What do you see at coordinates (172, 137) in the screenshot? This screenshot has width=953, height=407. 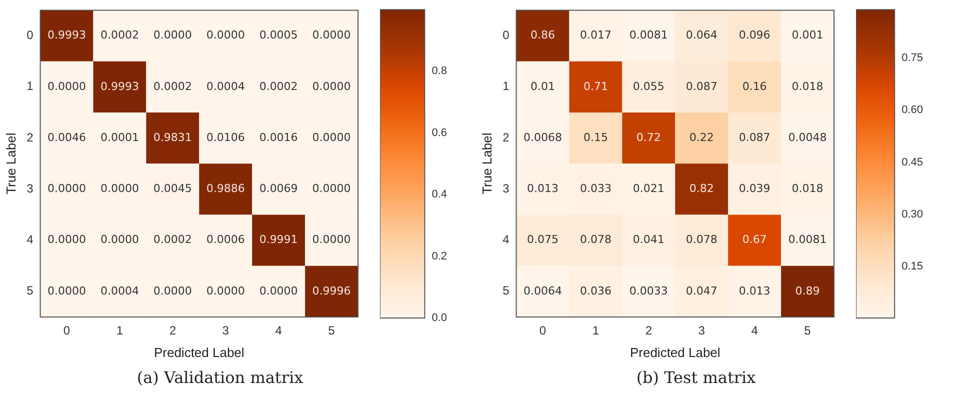 I see `data-label: 0.9831` at bounding box center [172, 137].